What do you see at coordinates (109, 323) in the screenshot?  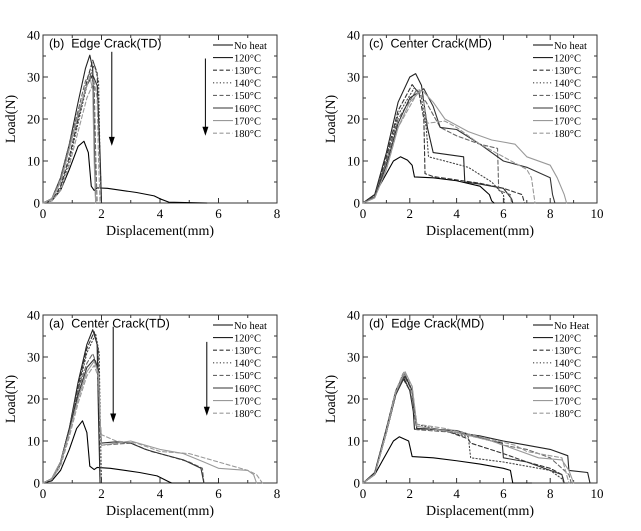 I see `chart-title: (a) Center Crack(TD)` at bounding box center [109, 323].